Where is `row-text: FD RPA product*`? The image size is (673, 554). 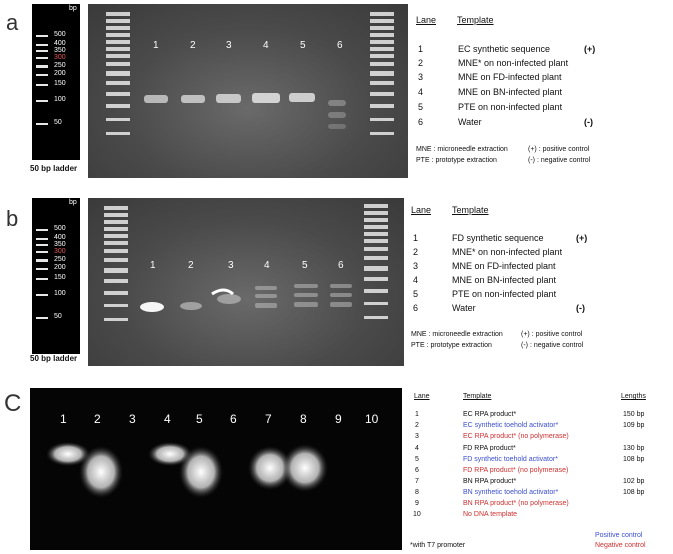
row-text: FD RPA product* is located at coordinates (489, 448).